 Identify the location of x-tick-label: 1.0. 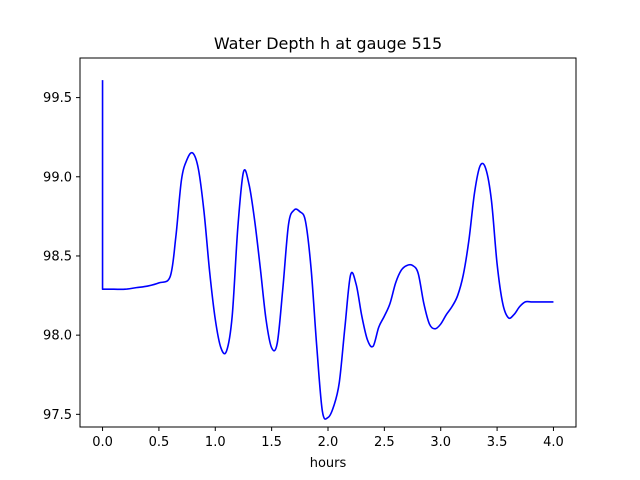
(215, 442).